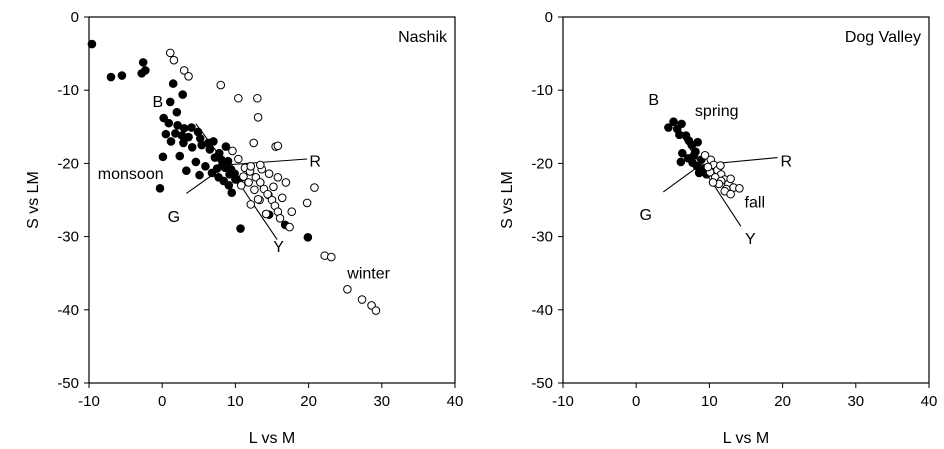  I want to click on annotation-label: spring, so click(717, 111).